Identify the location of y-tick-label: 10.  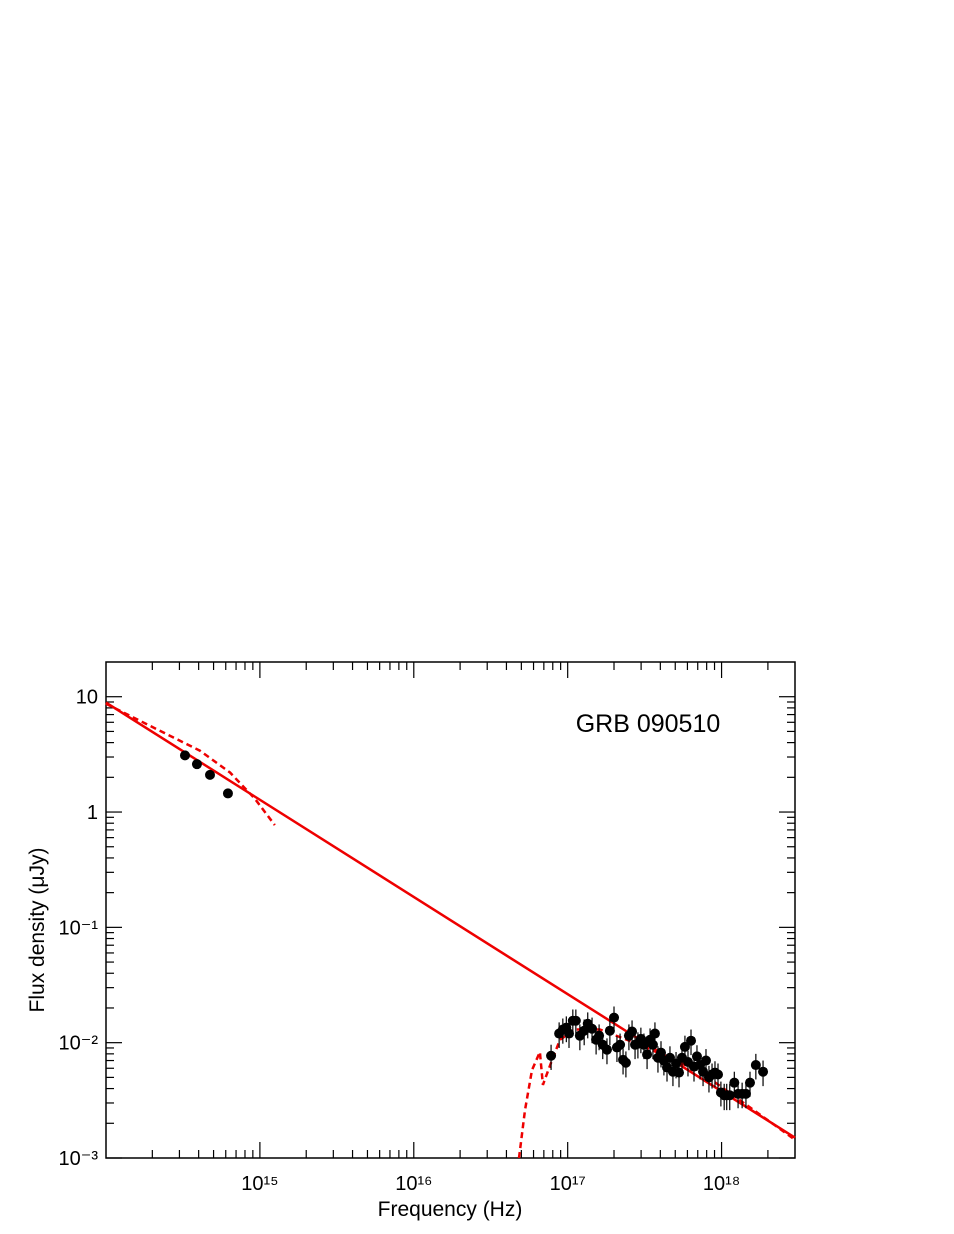
(87, 698).